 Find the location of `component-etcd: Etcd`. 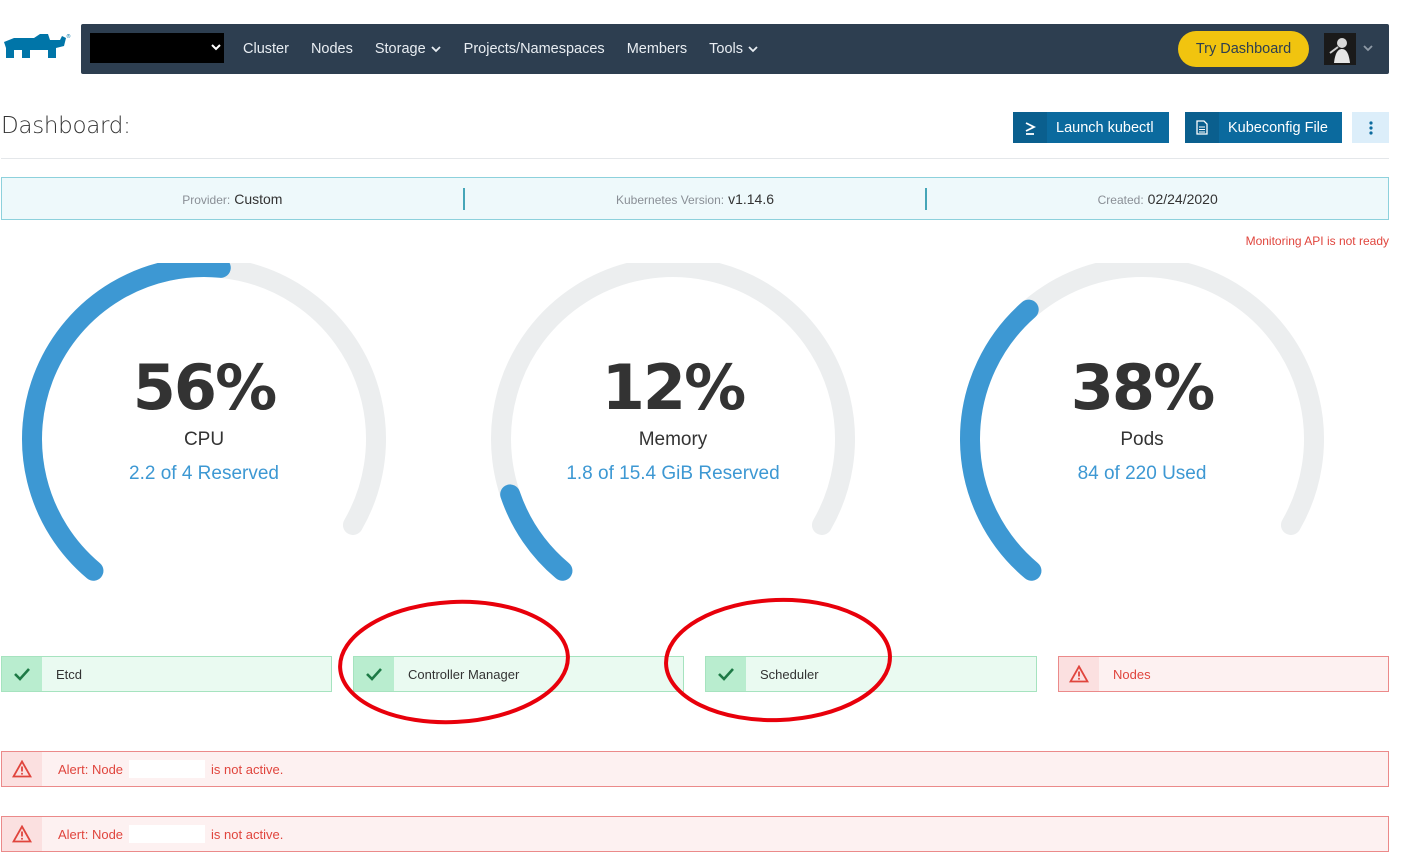

component-etcd: Etcd is located at coordinates (166, 674).